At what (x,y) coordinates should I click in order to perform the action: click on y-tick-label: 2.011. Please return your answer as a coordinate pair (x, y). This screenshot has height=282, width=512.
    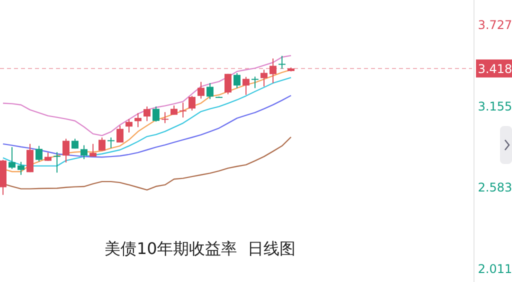
    Looking at the image, I should click on (495, 269).